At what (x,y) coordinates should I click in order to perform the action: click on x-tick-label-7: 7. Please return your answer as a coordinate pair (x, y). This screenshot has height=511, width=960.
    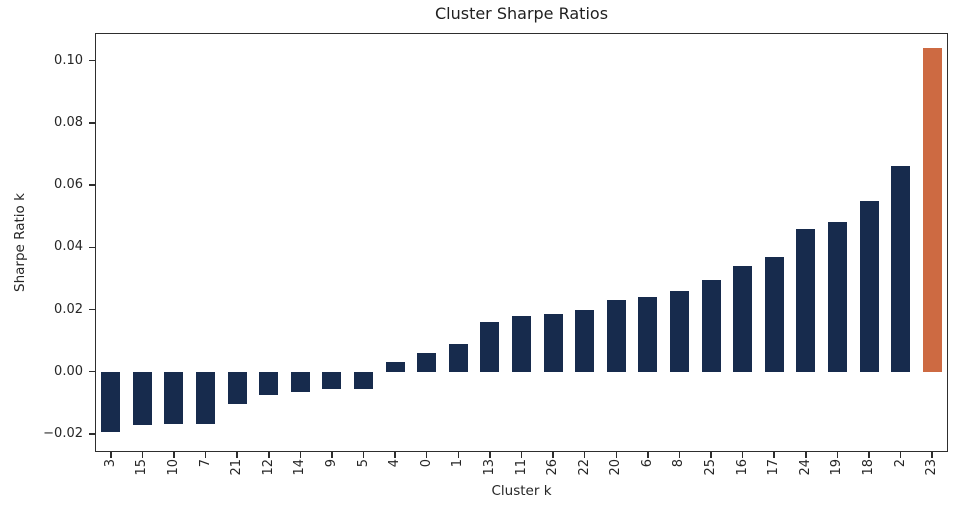
    Looking at the image, I should click on (205, 463).